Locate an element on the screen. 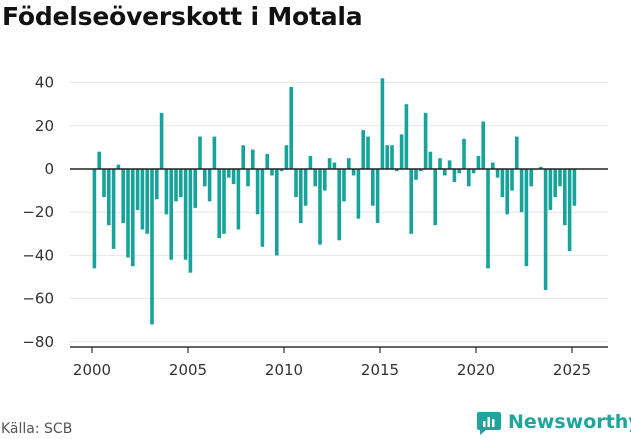 The image size is (631, 439). x-tick-labels: 2000 2005 2010 2015 2020 2025 is located at coordinates (332, 370).